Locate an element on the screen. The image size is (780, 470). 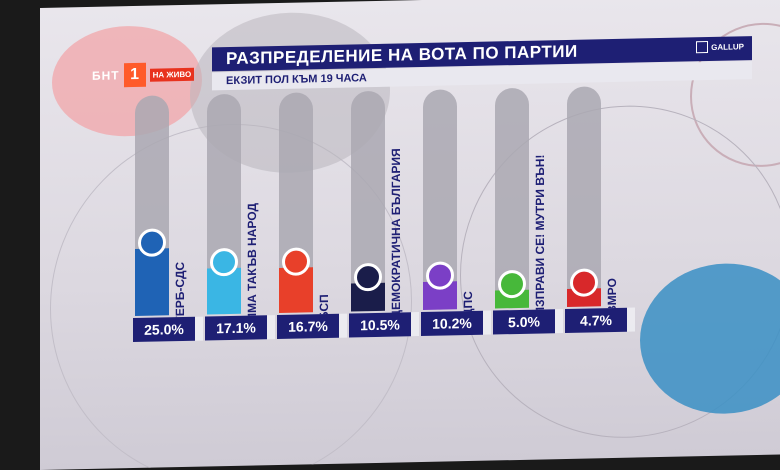
data-label: 10.2% is located at coordinates (452, 323).